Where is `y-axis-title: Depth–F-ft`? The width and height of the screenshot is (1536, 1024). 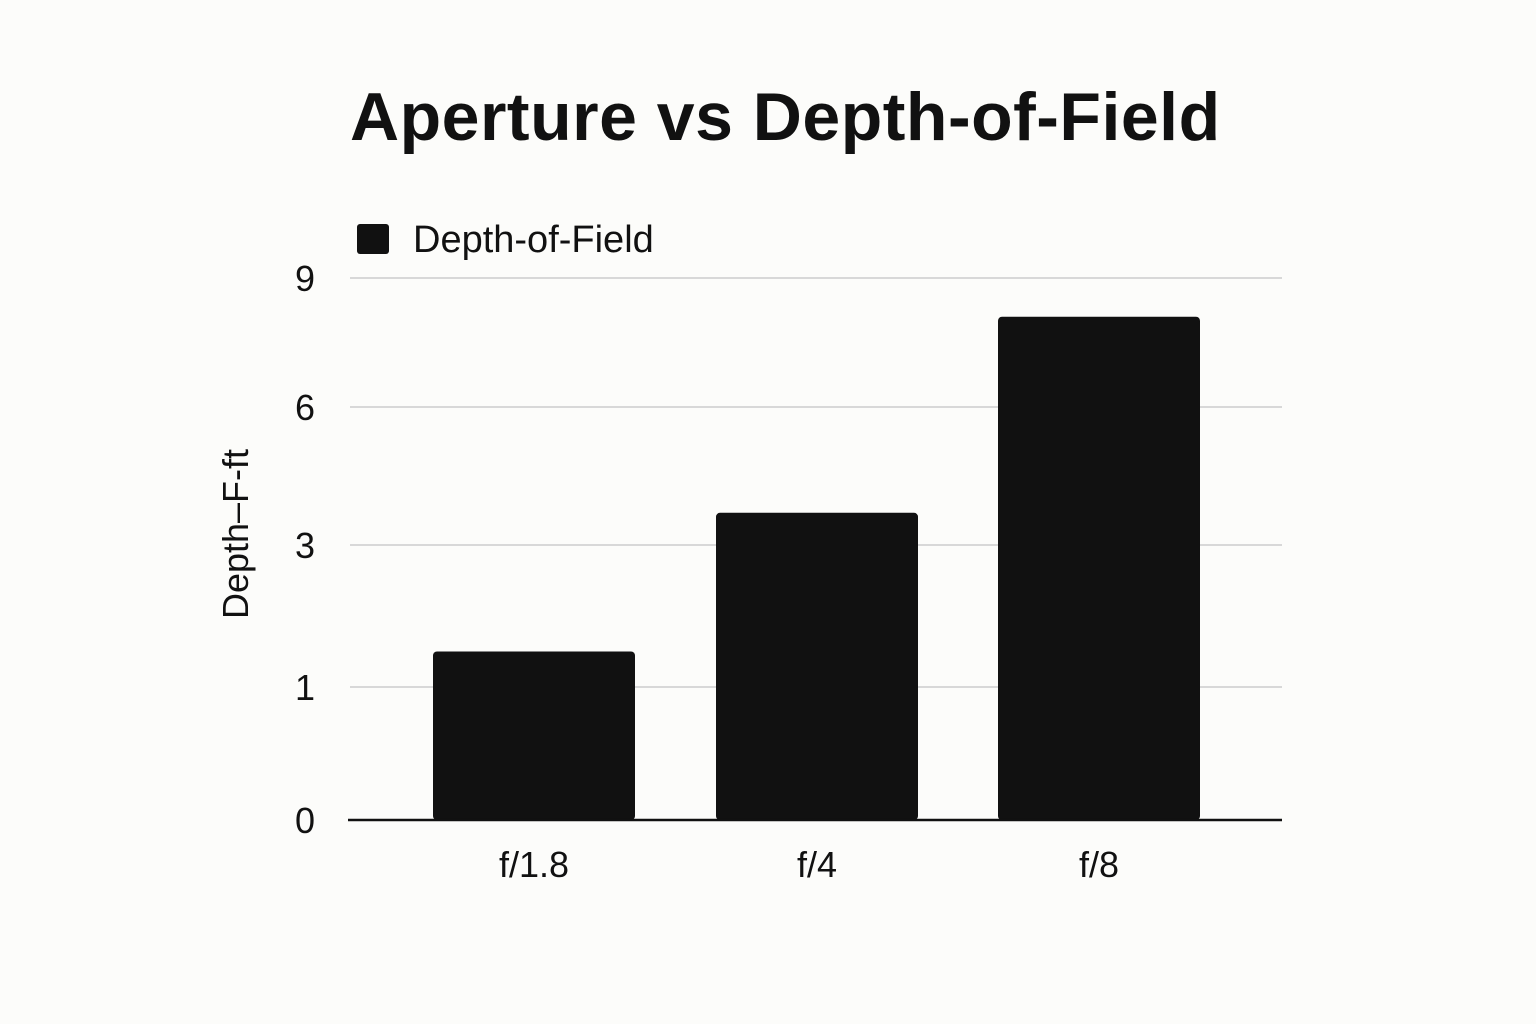
y-axis-title: Depth–F-ft is located at coordinates (235, 534).